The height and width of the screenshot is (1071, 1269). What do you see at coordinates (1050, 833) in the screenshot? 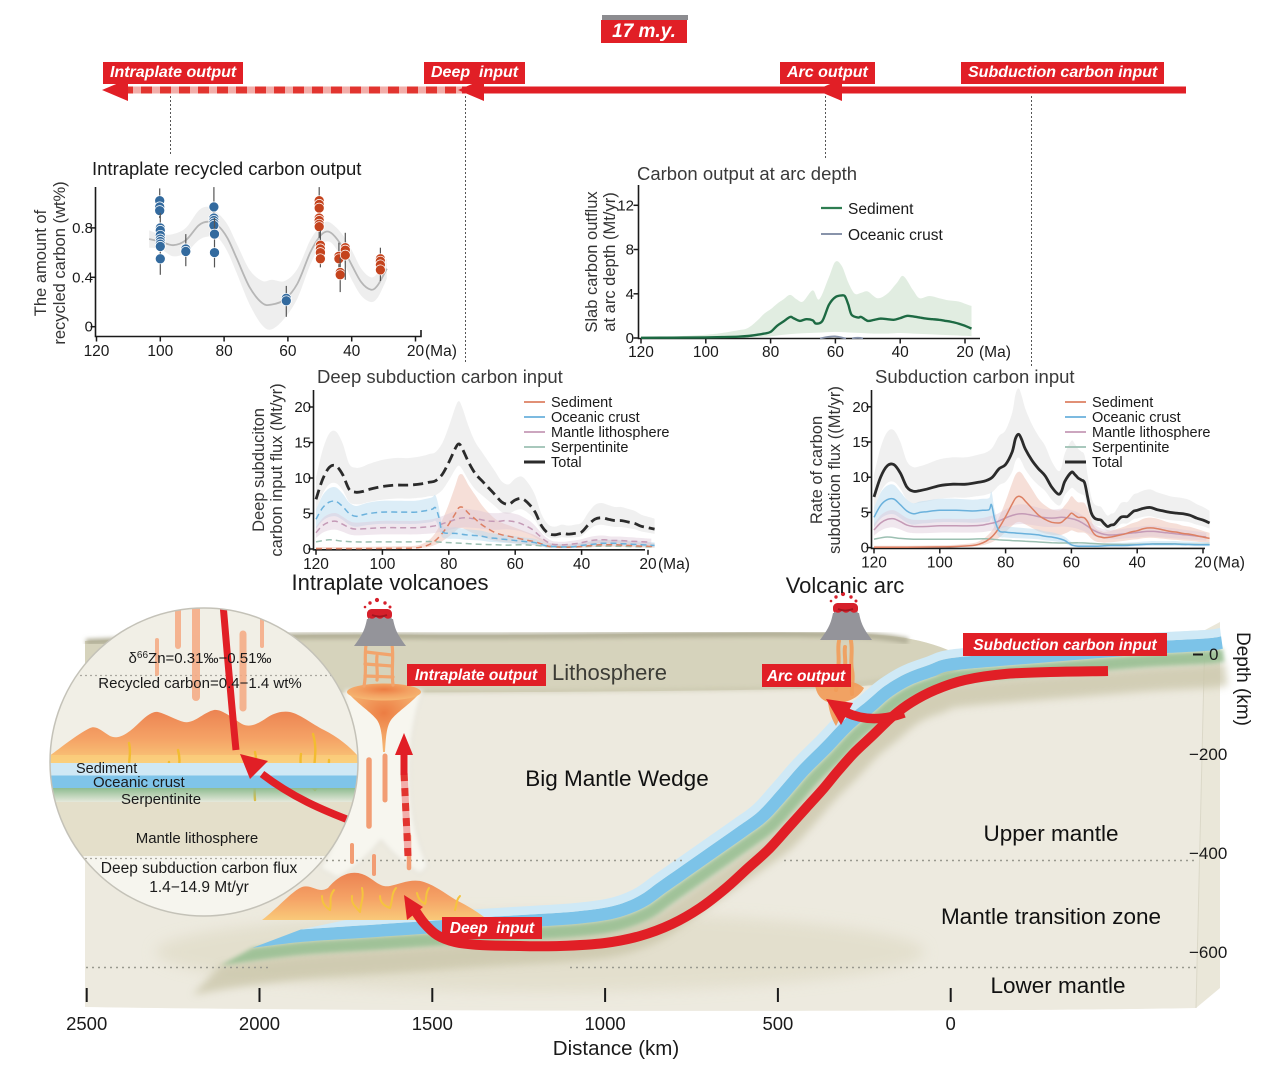
I see `svg-text: Upper mantle` at bounding box center [1050, 833].